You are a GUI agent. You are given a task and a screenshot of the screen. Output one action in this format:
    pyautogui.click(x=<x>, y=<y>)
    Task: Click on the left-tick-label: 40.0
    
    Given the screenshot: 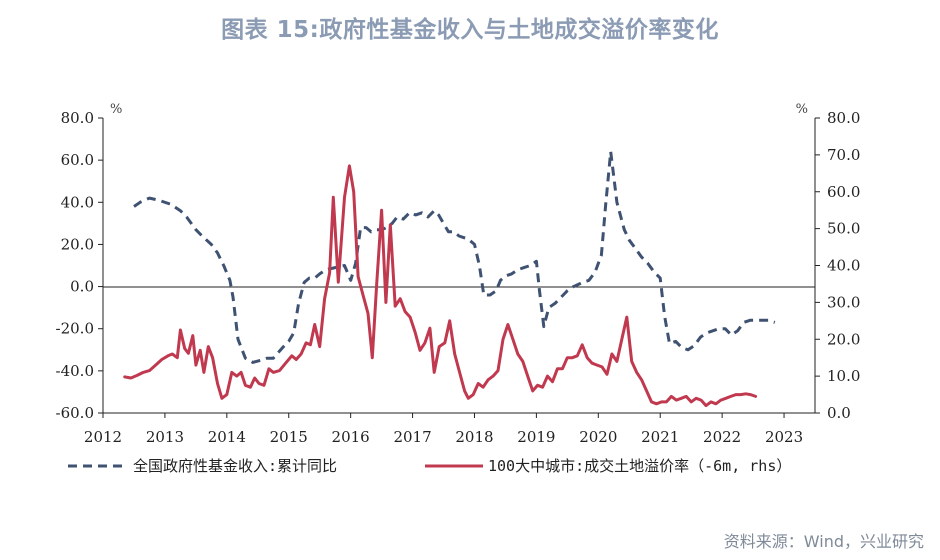 What is the action you would take?
    pyautogui.click(x=77, y=202)
    